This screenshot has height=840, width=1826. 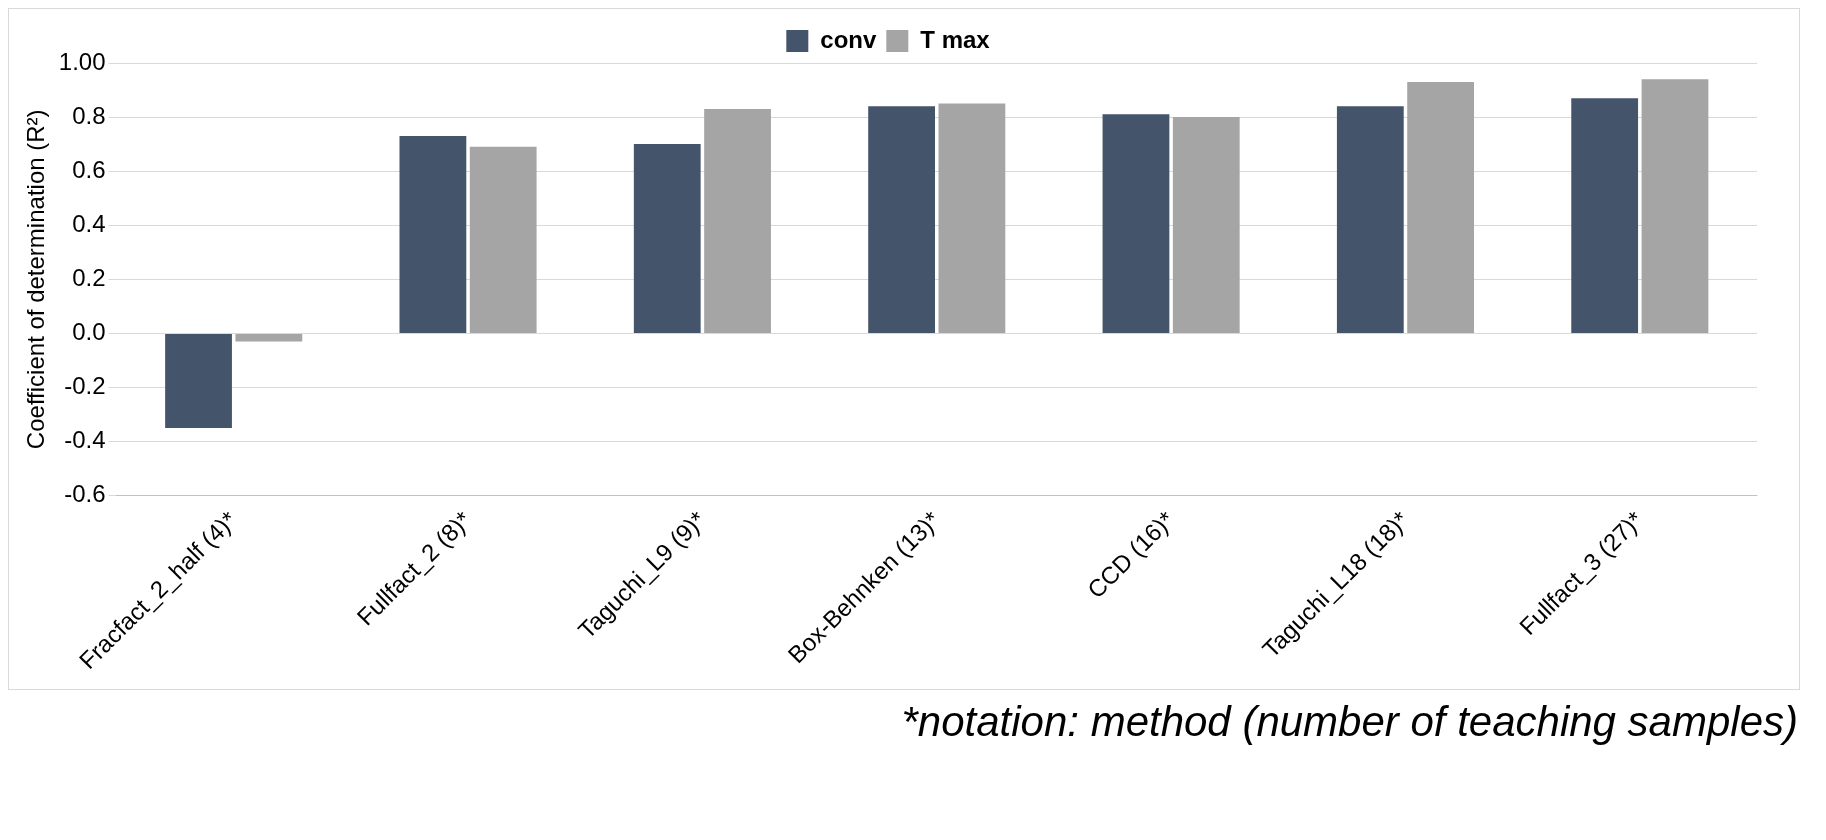 What do you see at coordinates (89, 169) in the screenshot?
I see `y-tick-label: 0.6` at bounding box center [89, 169].